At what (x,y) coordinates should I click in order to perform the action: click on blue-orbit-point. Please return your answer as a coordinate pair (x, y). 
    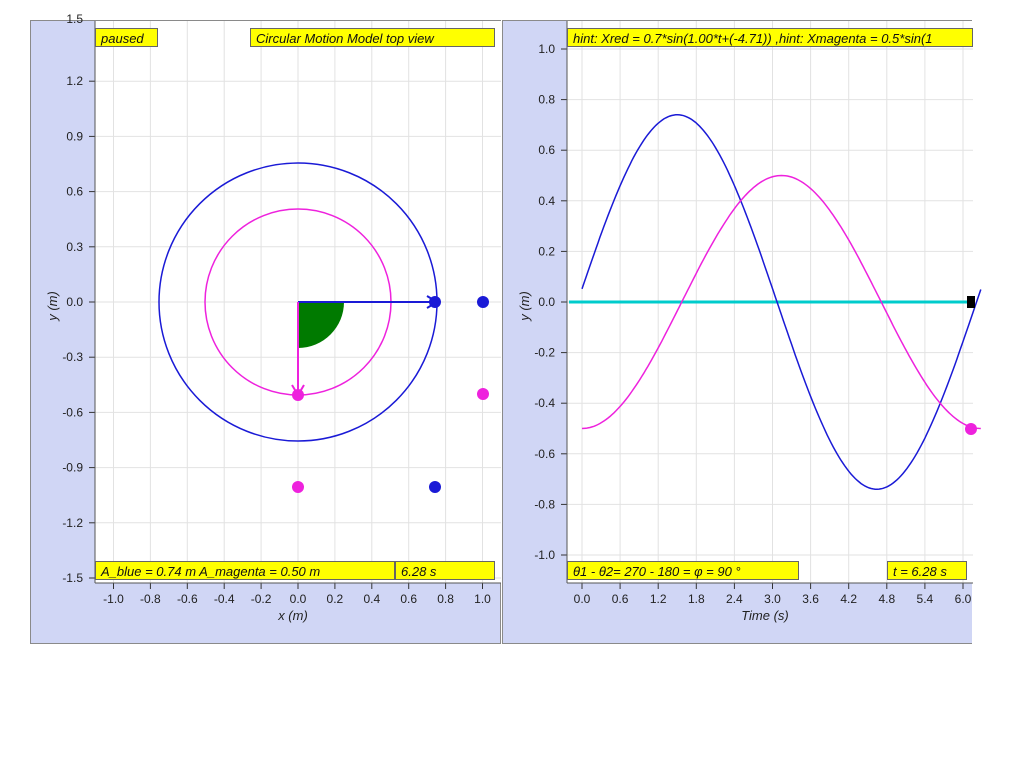
    Looking at the image, I should click on (435, 302).